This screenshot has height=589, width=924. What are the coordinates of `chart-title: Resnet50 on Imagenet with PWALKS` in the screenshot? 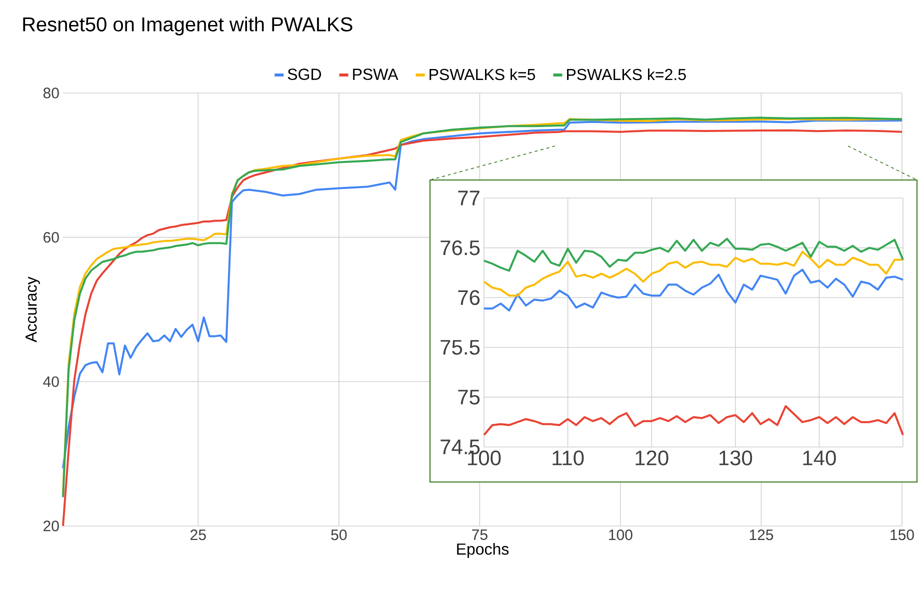 It's located at (187, 26).